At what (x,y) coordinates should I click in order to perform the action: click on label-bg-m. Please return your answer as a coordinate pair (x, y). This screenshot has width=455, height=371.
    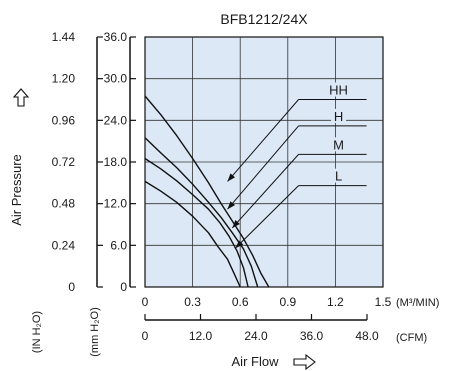
    Looking at the image, I should click on (339, 144).